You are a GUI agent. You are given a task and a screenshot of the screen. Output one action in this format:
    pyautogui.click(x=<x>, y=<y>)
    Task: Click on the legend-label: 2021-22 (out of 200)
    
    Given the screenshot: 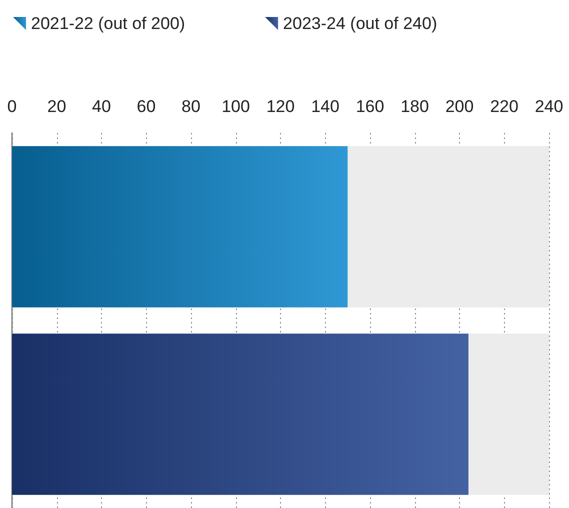 What is the action you would take?
    pyautogui.click(x=108, y=23)
    